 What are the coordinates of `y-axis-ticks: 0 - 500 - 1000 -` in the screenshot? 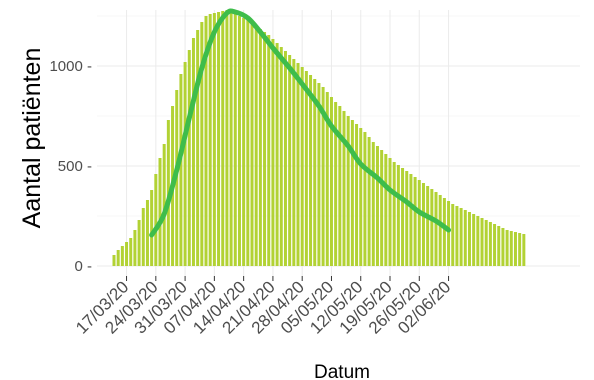 It's located at (70, 166).